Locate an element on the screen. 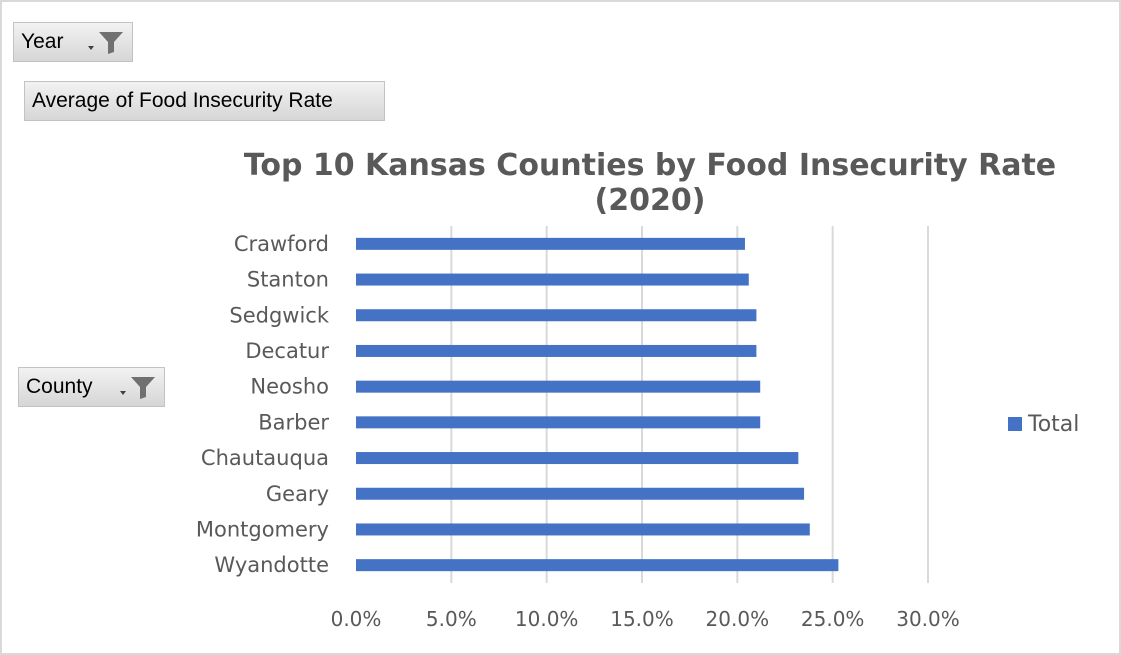  year-filter-label: Year is located at coordinates (42, 41).